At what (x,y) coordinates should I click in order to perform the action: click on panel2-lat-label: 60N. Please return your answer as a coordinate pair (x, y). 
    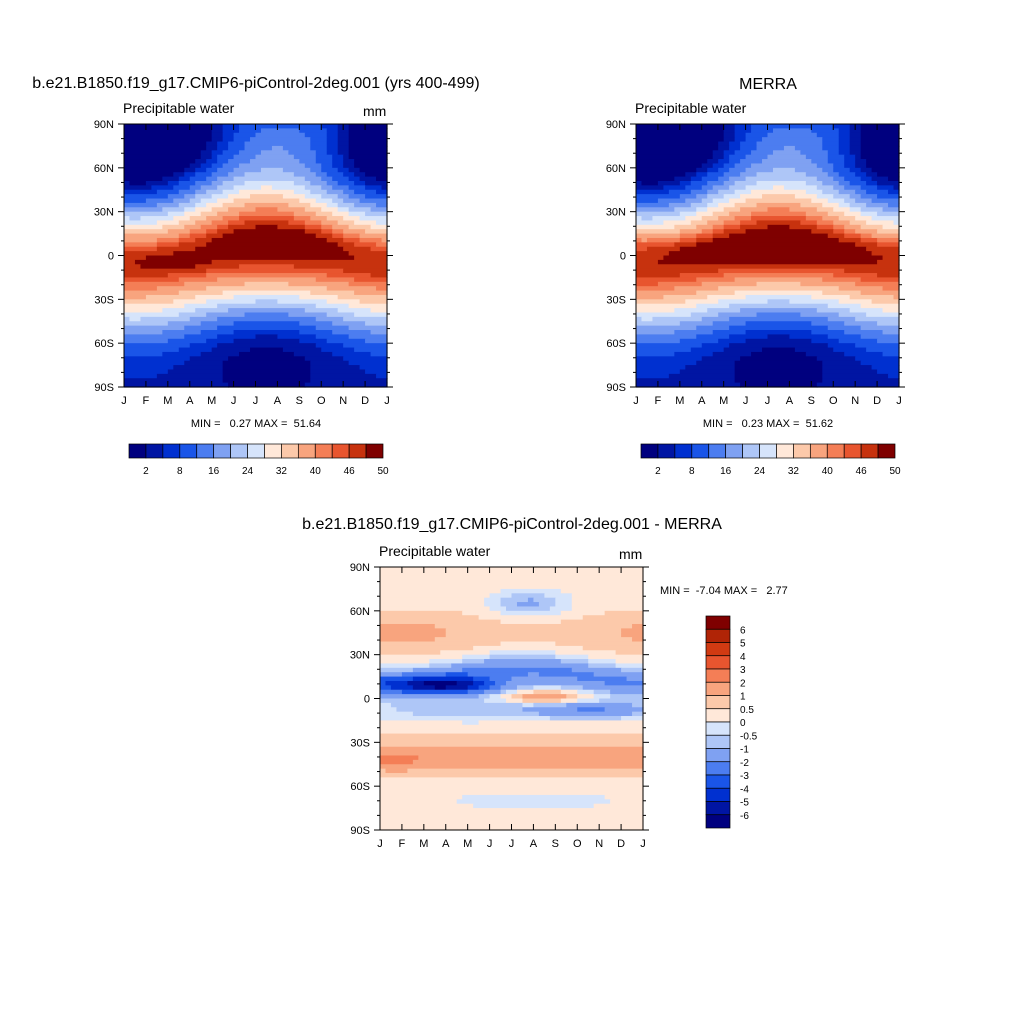
    Looking at the image, I should click on (616, 169).